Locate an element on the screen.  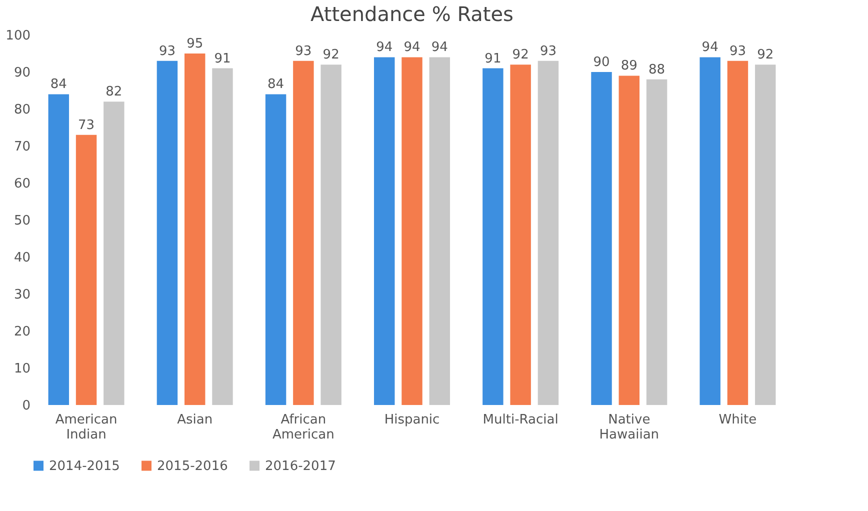
legend-label: 2016-2017 is located at coordinates (300, 466).